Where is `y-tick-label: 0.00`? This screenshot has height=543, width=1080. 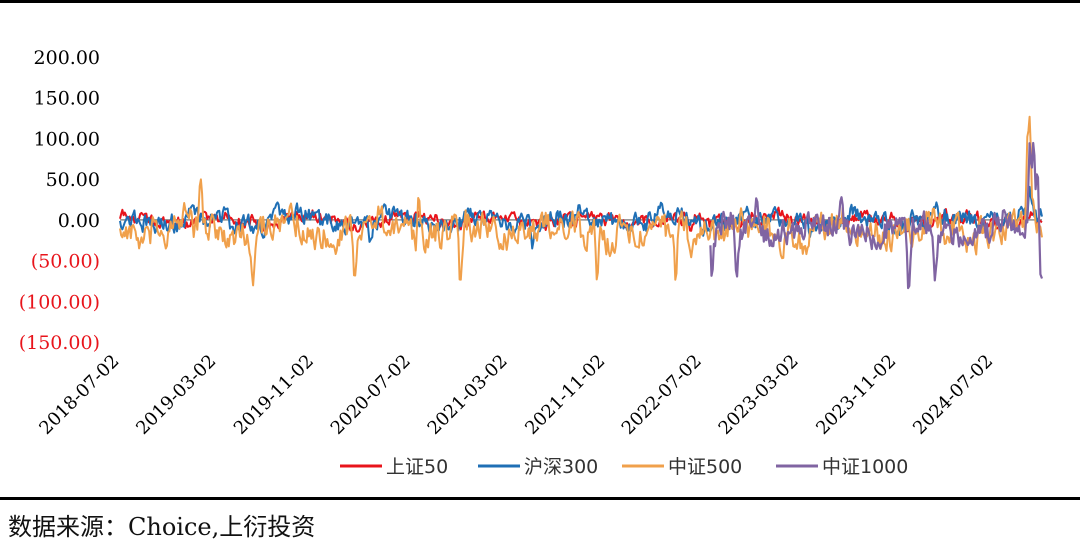
y-tick-label: 0.00 is located at coordinates (79, 221).